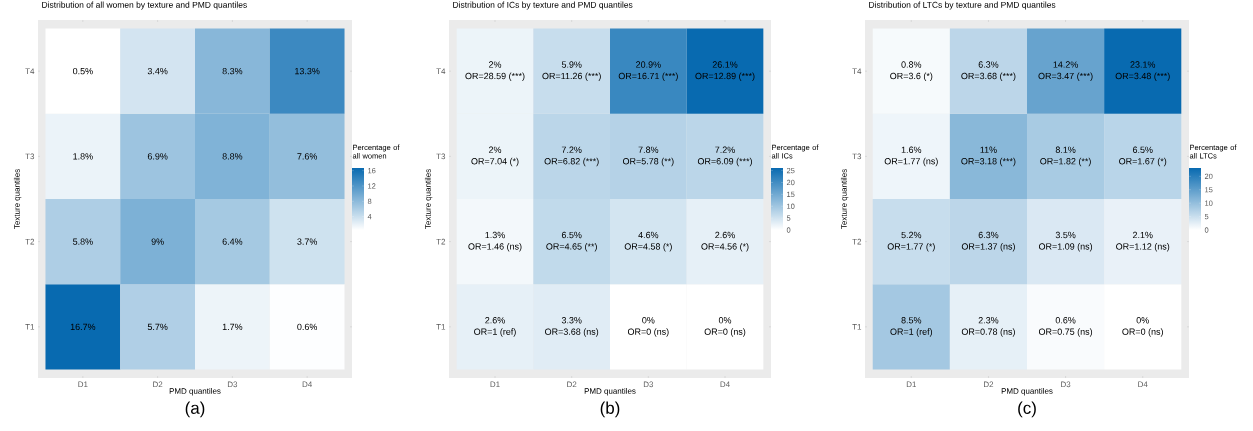 This screenshot has height=431, width=1253. What do you see at coordinates (1143, 241) in the screenshot?
I see `data-label: 2.1% OR=1.12 (ns)` at bounding box center [1143, 241].